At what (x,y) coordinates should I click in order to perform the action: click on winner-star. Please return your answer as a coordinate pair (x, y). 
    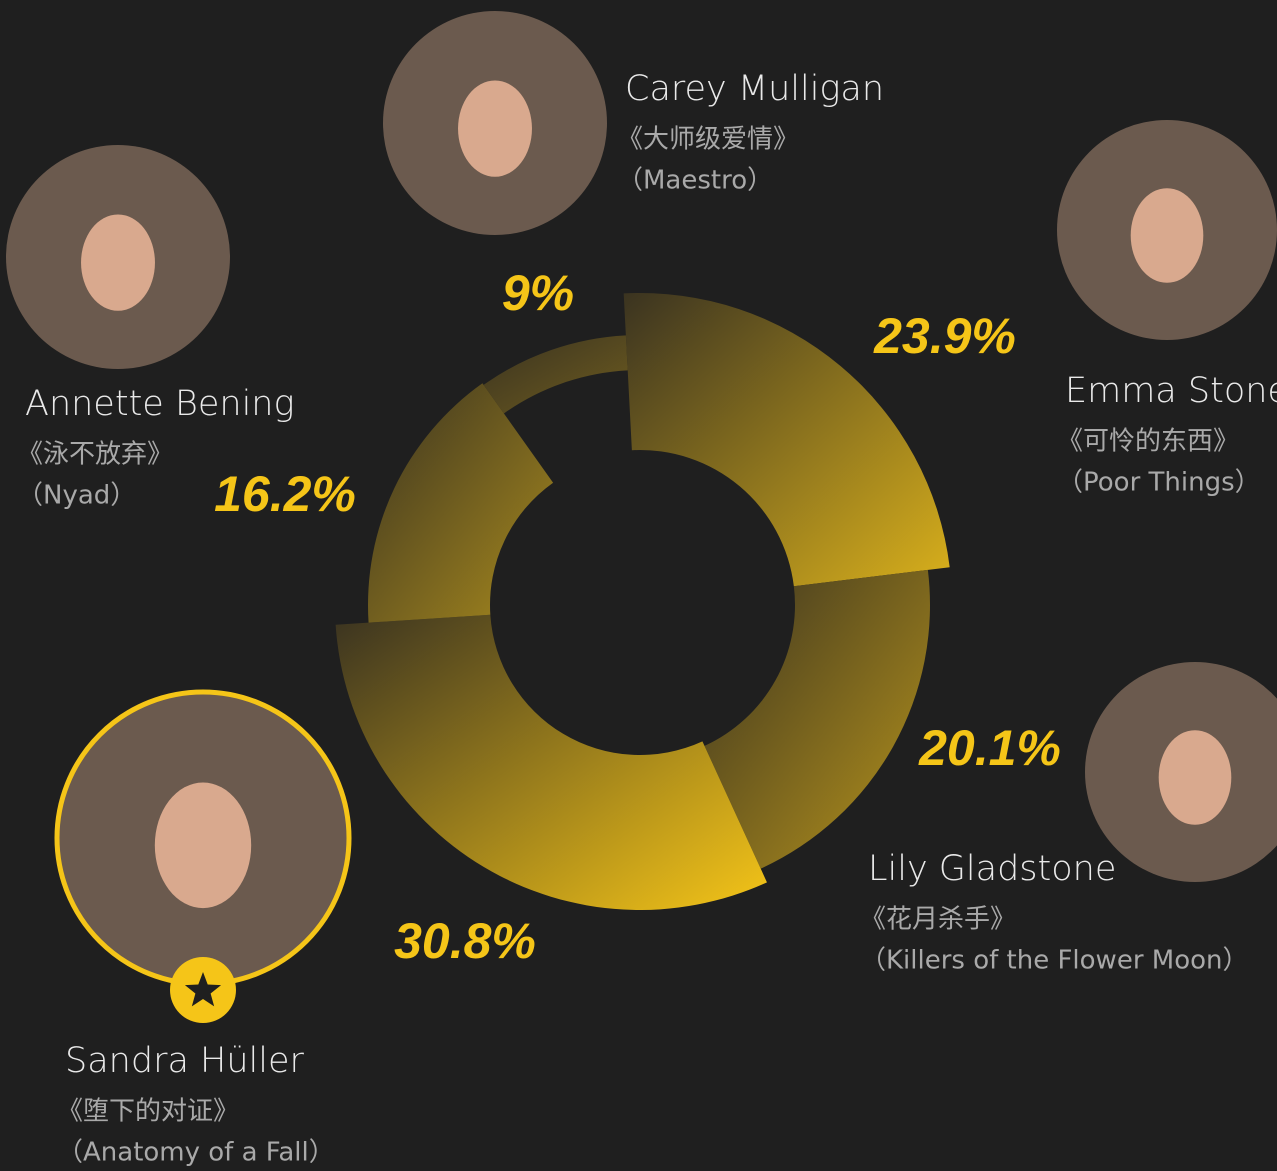
    Looking at the image, I should click on (203, 989).